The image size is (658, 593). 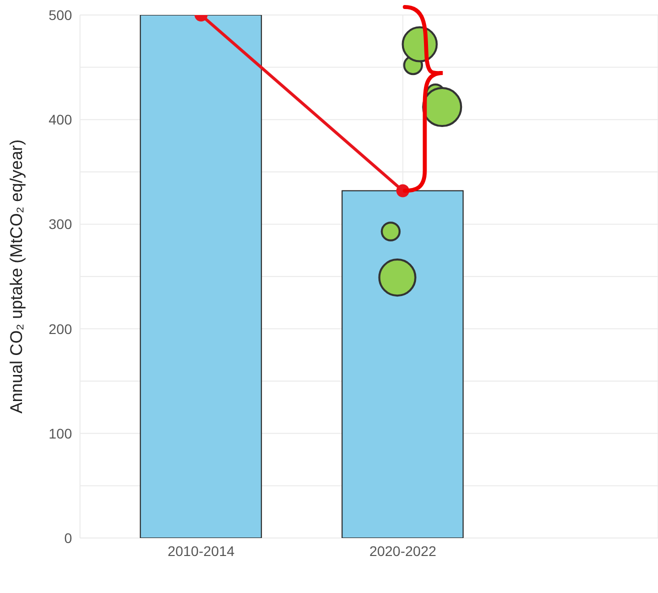 What do you see at coordinates (60, 433) in the screenshot?
I see `y-tick-label: 100` at bounding box center [60, 433].